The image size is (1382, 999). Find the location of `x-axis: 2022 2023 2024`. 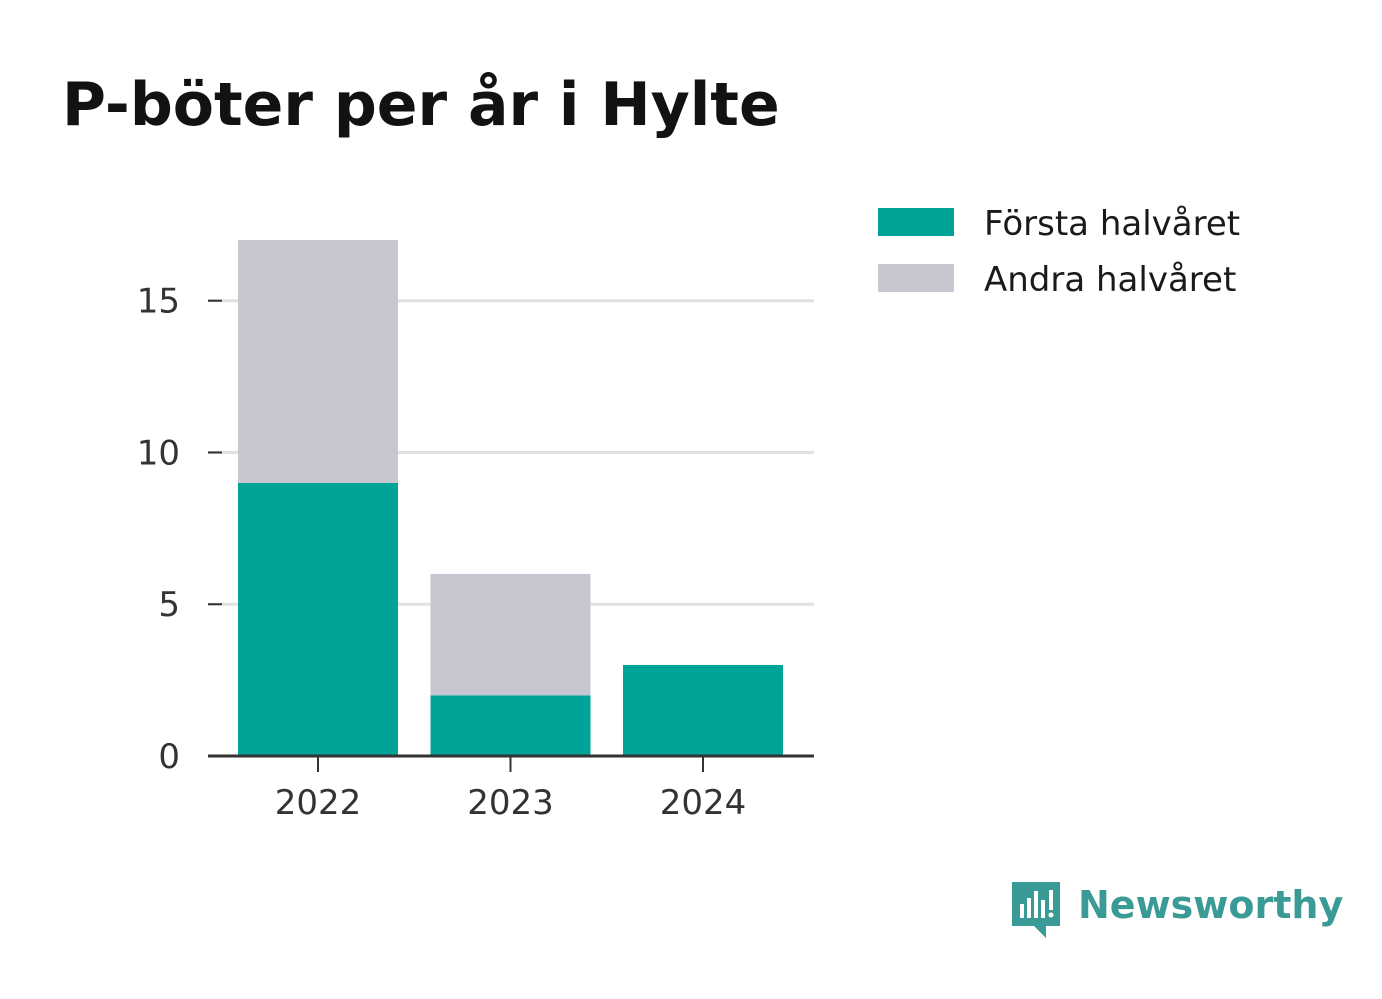

x-axis: 2022 2023 2024 is located at coordinates (511, 788).